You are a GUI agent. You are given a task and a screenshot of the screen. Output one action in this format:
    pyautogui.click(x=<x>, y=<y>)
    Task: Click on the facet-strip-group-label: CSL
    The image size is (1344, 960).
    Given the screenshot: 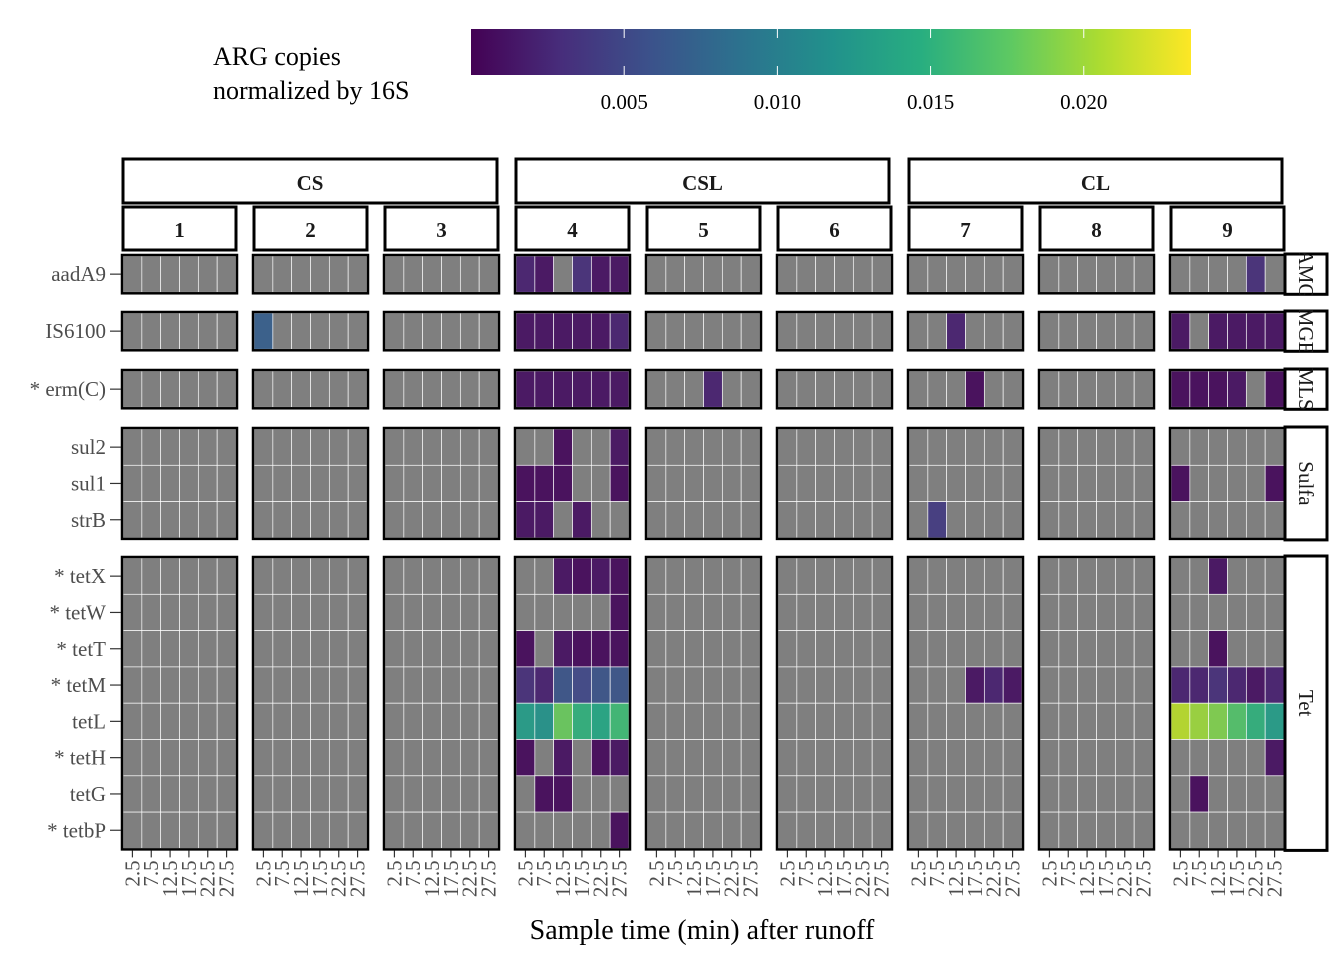 What is the action you would take?
    pyautogui.click(x=702, y=183)
    